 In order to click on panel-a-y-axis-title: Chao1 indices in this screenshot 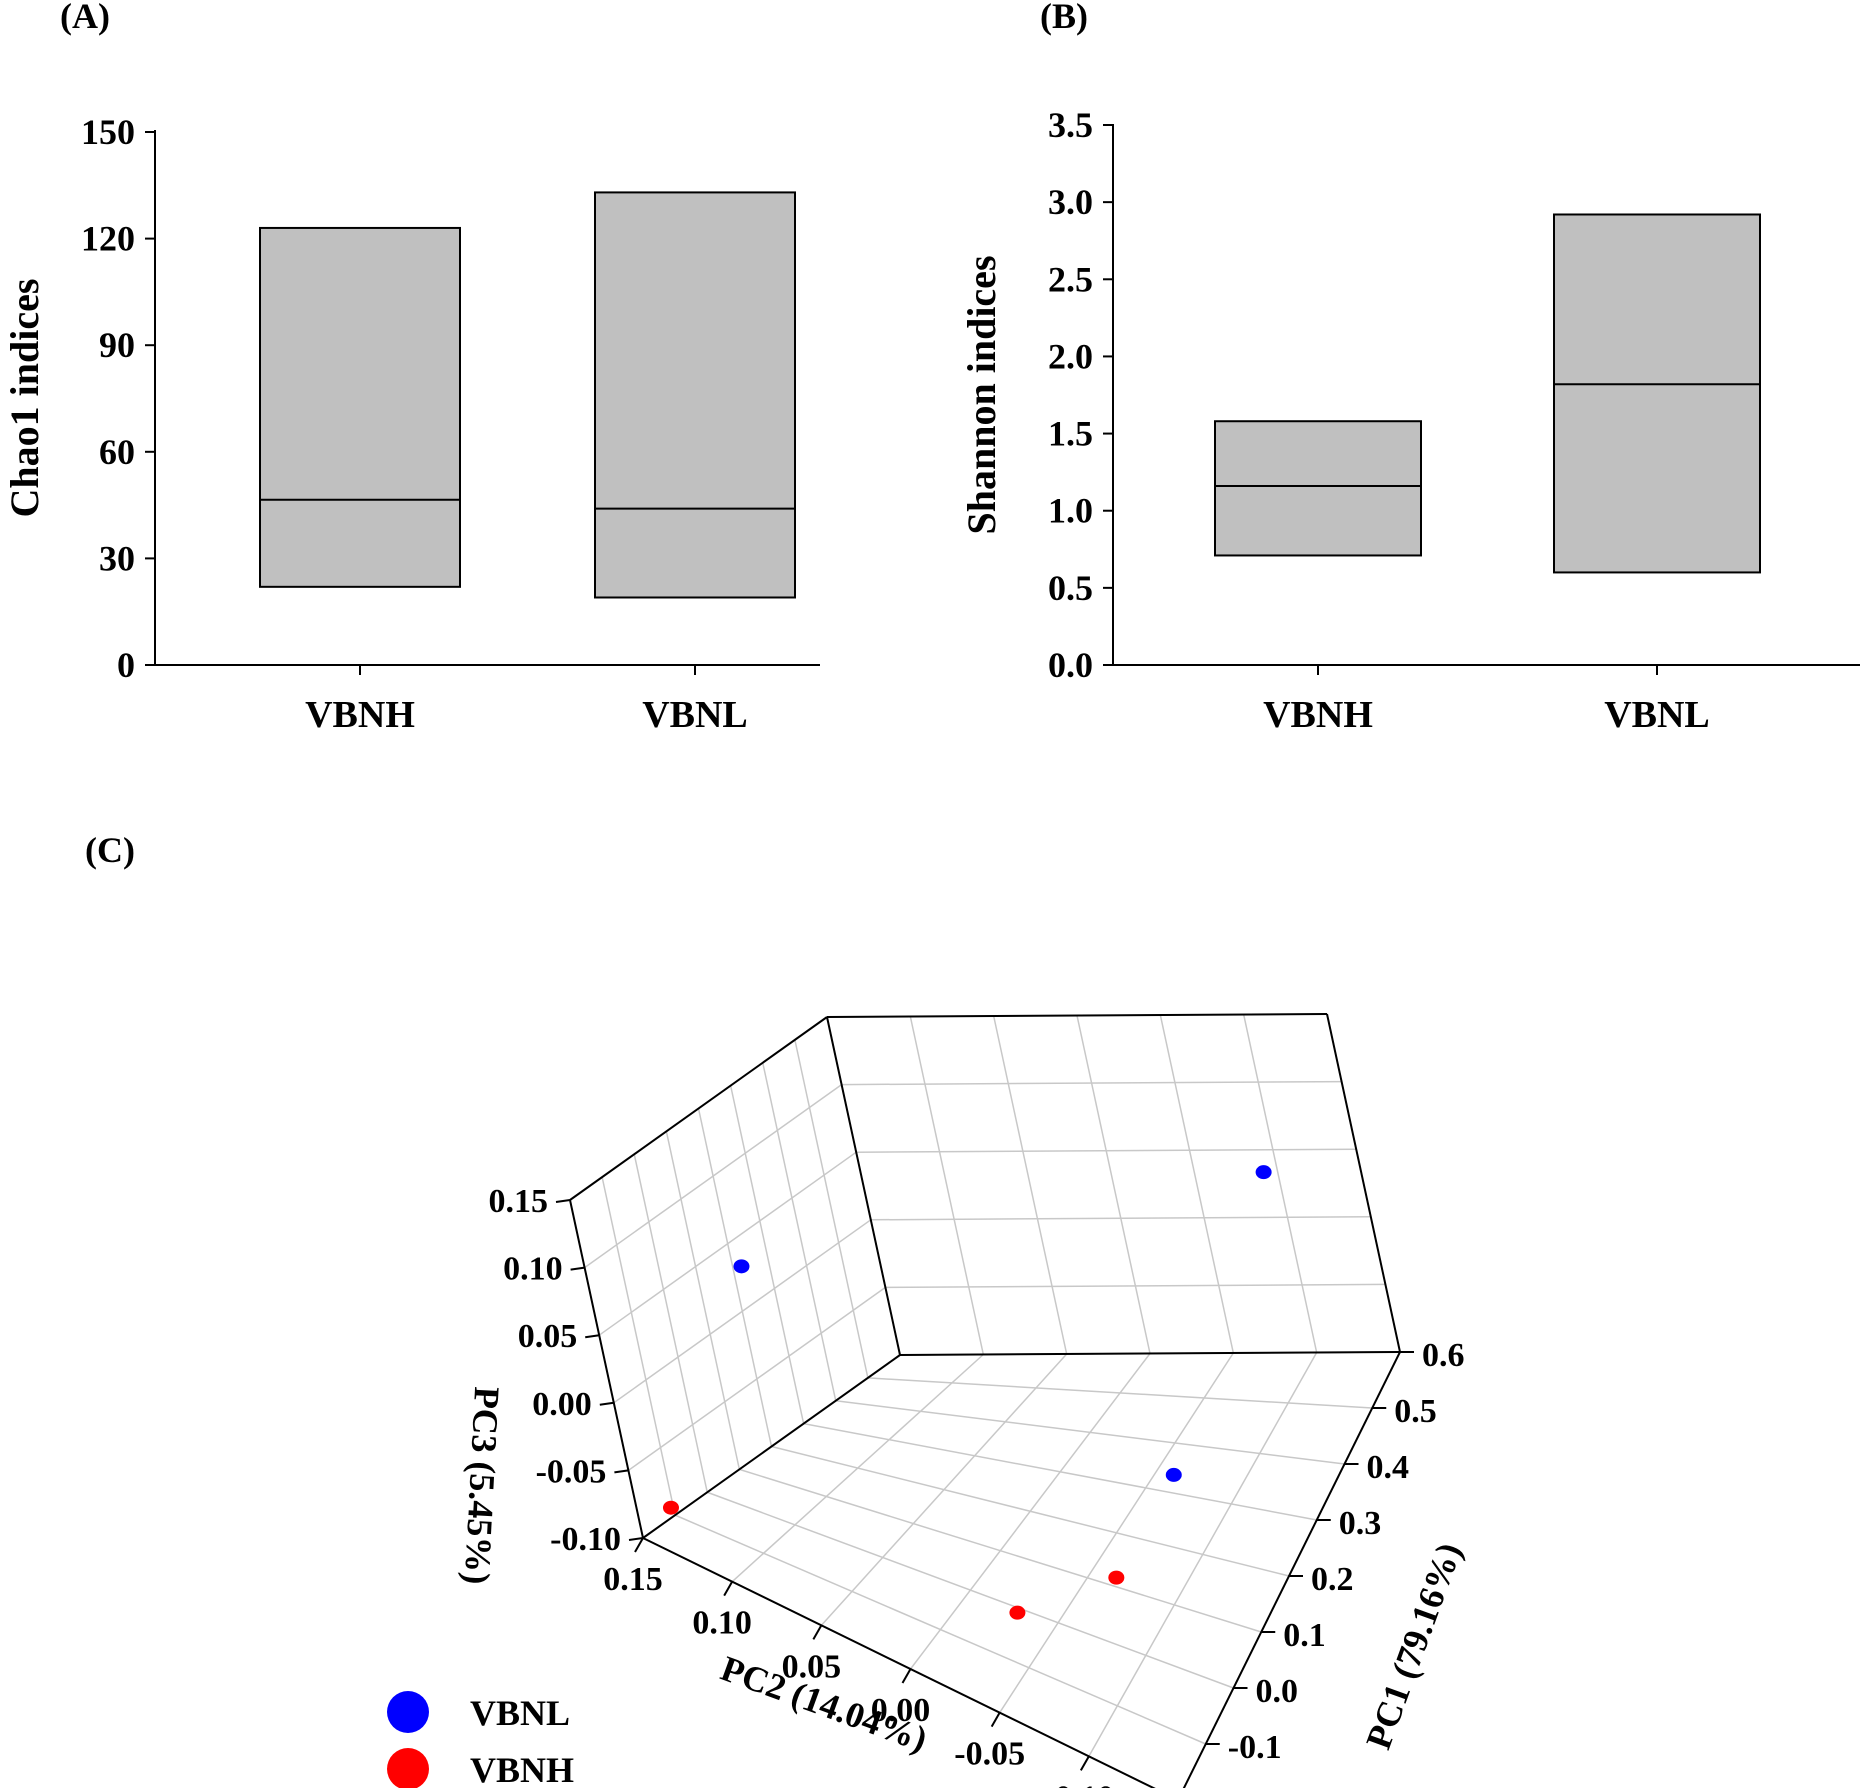, I will do `click(24, 398)`.